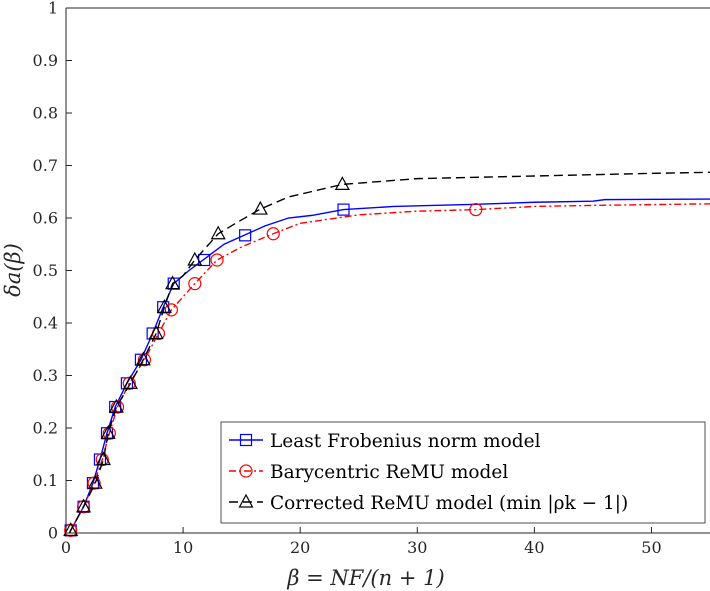  I want to click on y-tick-label: 0.6, so click(45, 218).